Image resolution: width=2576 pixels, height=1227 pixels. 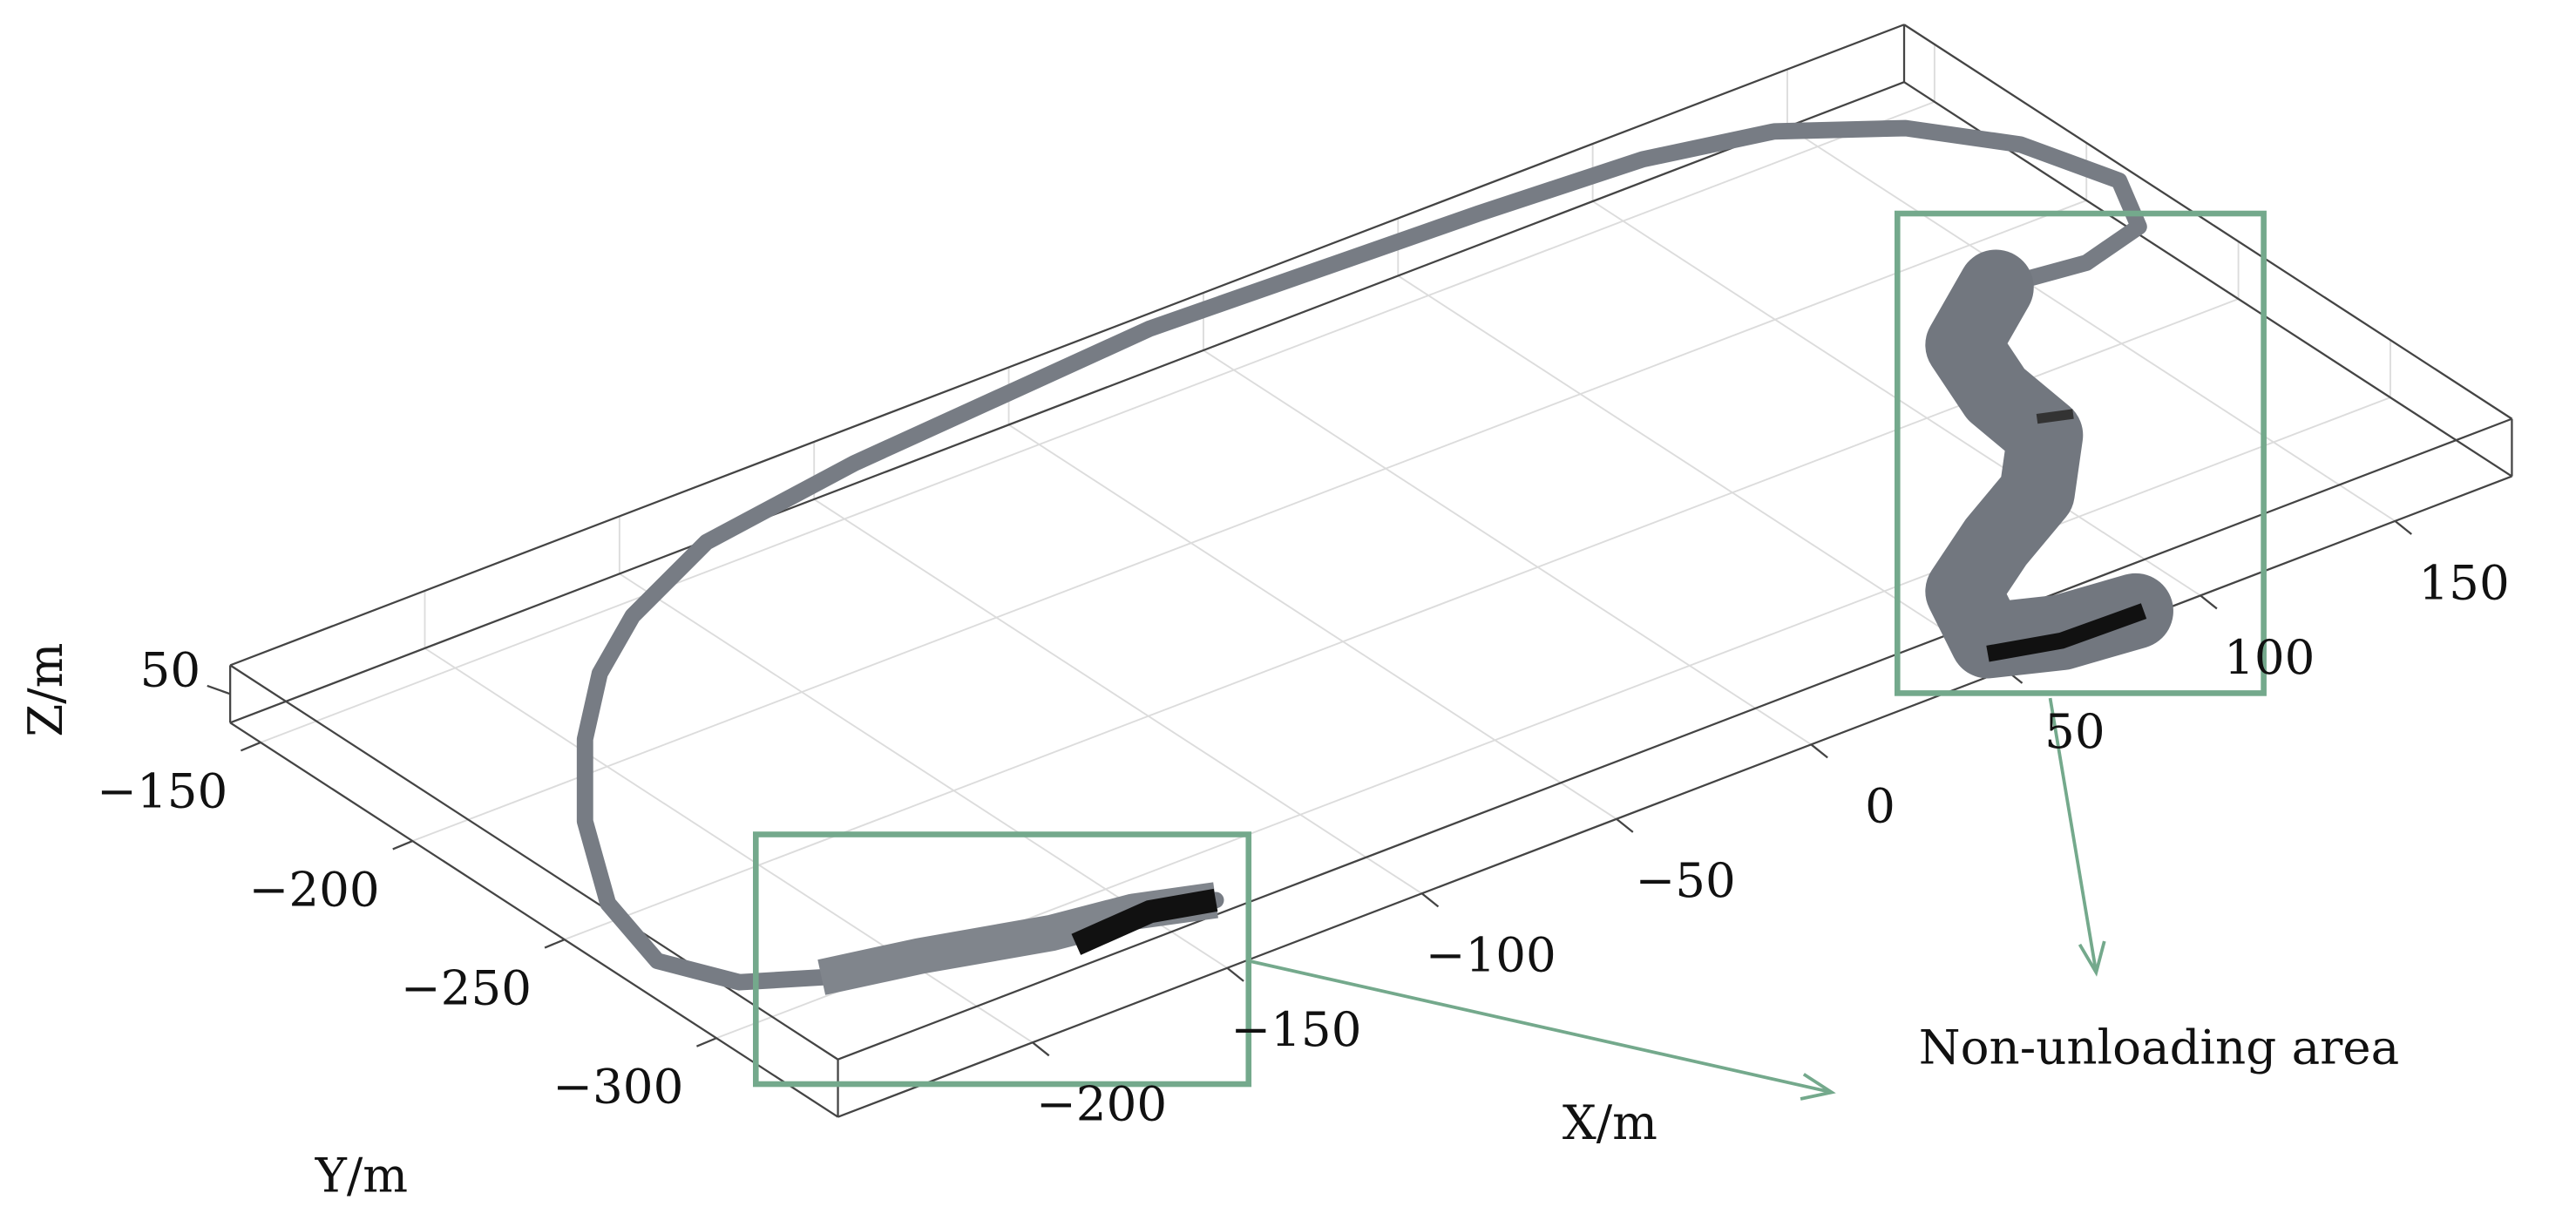 What do you see at coordinates (467, 987) in the screenshot?
I see `y-tick-label: −250` at bounding box center [467, 987].